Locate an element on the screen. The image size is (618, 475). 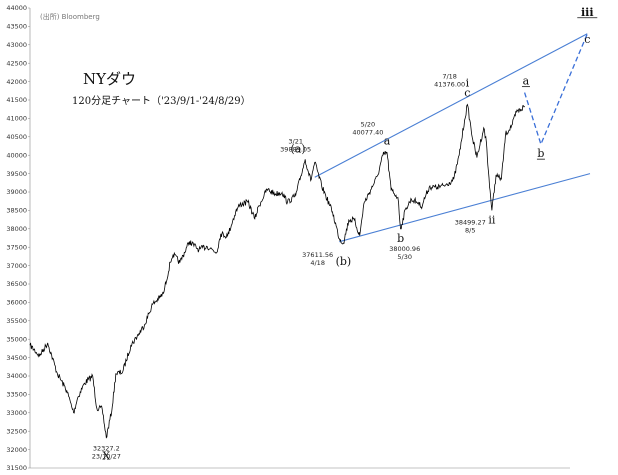
wave-label: iii is located at coordinates (587, 12).